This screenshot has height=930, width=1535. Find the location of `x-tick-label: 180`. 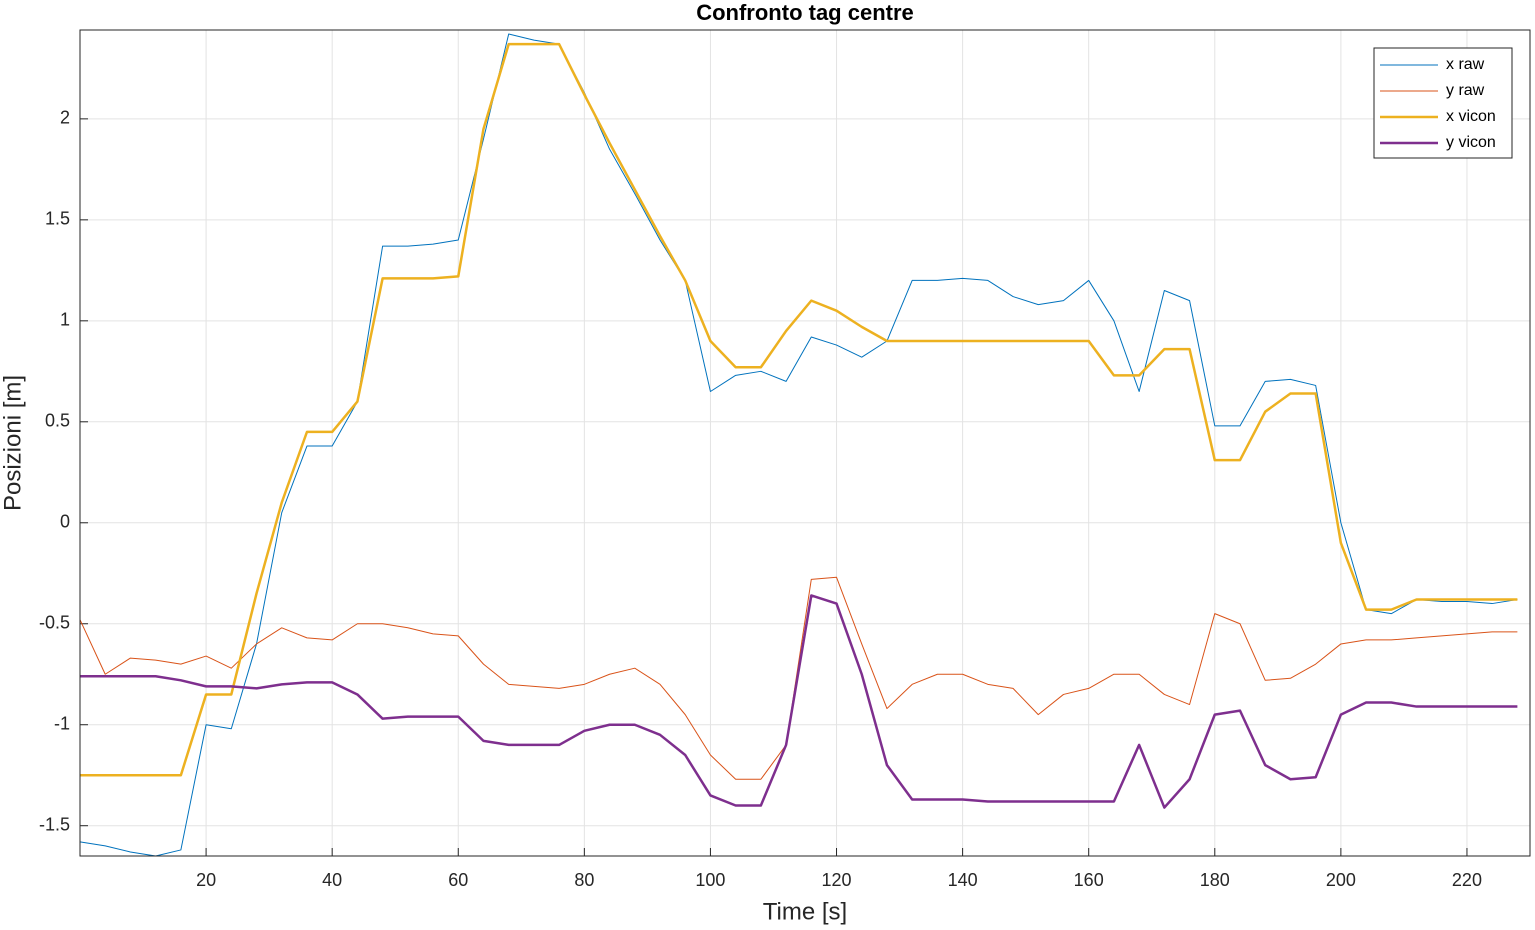

x-tick-label: 180 is located at coordinates (1215, 880).